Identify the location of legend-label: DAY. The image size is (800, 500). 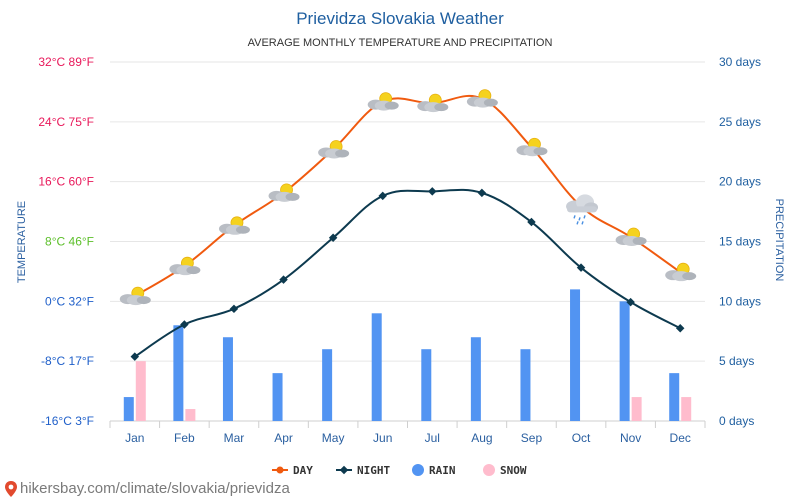
(303, 470).